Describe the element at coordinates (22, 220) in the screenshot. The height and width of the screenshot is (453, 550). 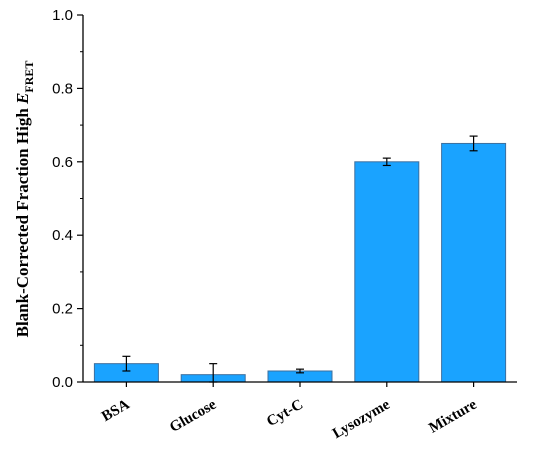
I see `y-axis-label-main: Blank-Corrected Fraction High` at that location.